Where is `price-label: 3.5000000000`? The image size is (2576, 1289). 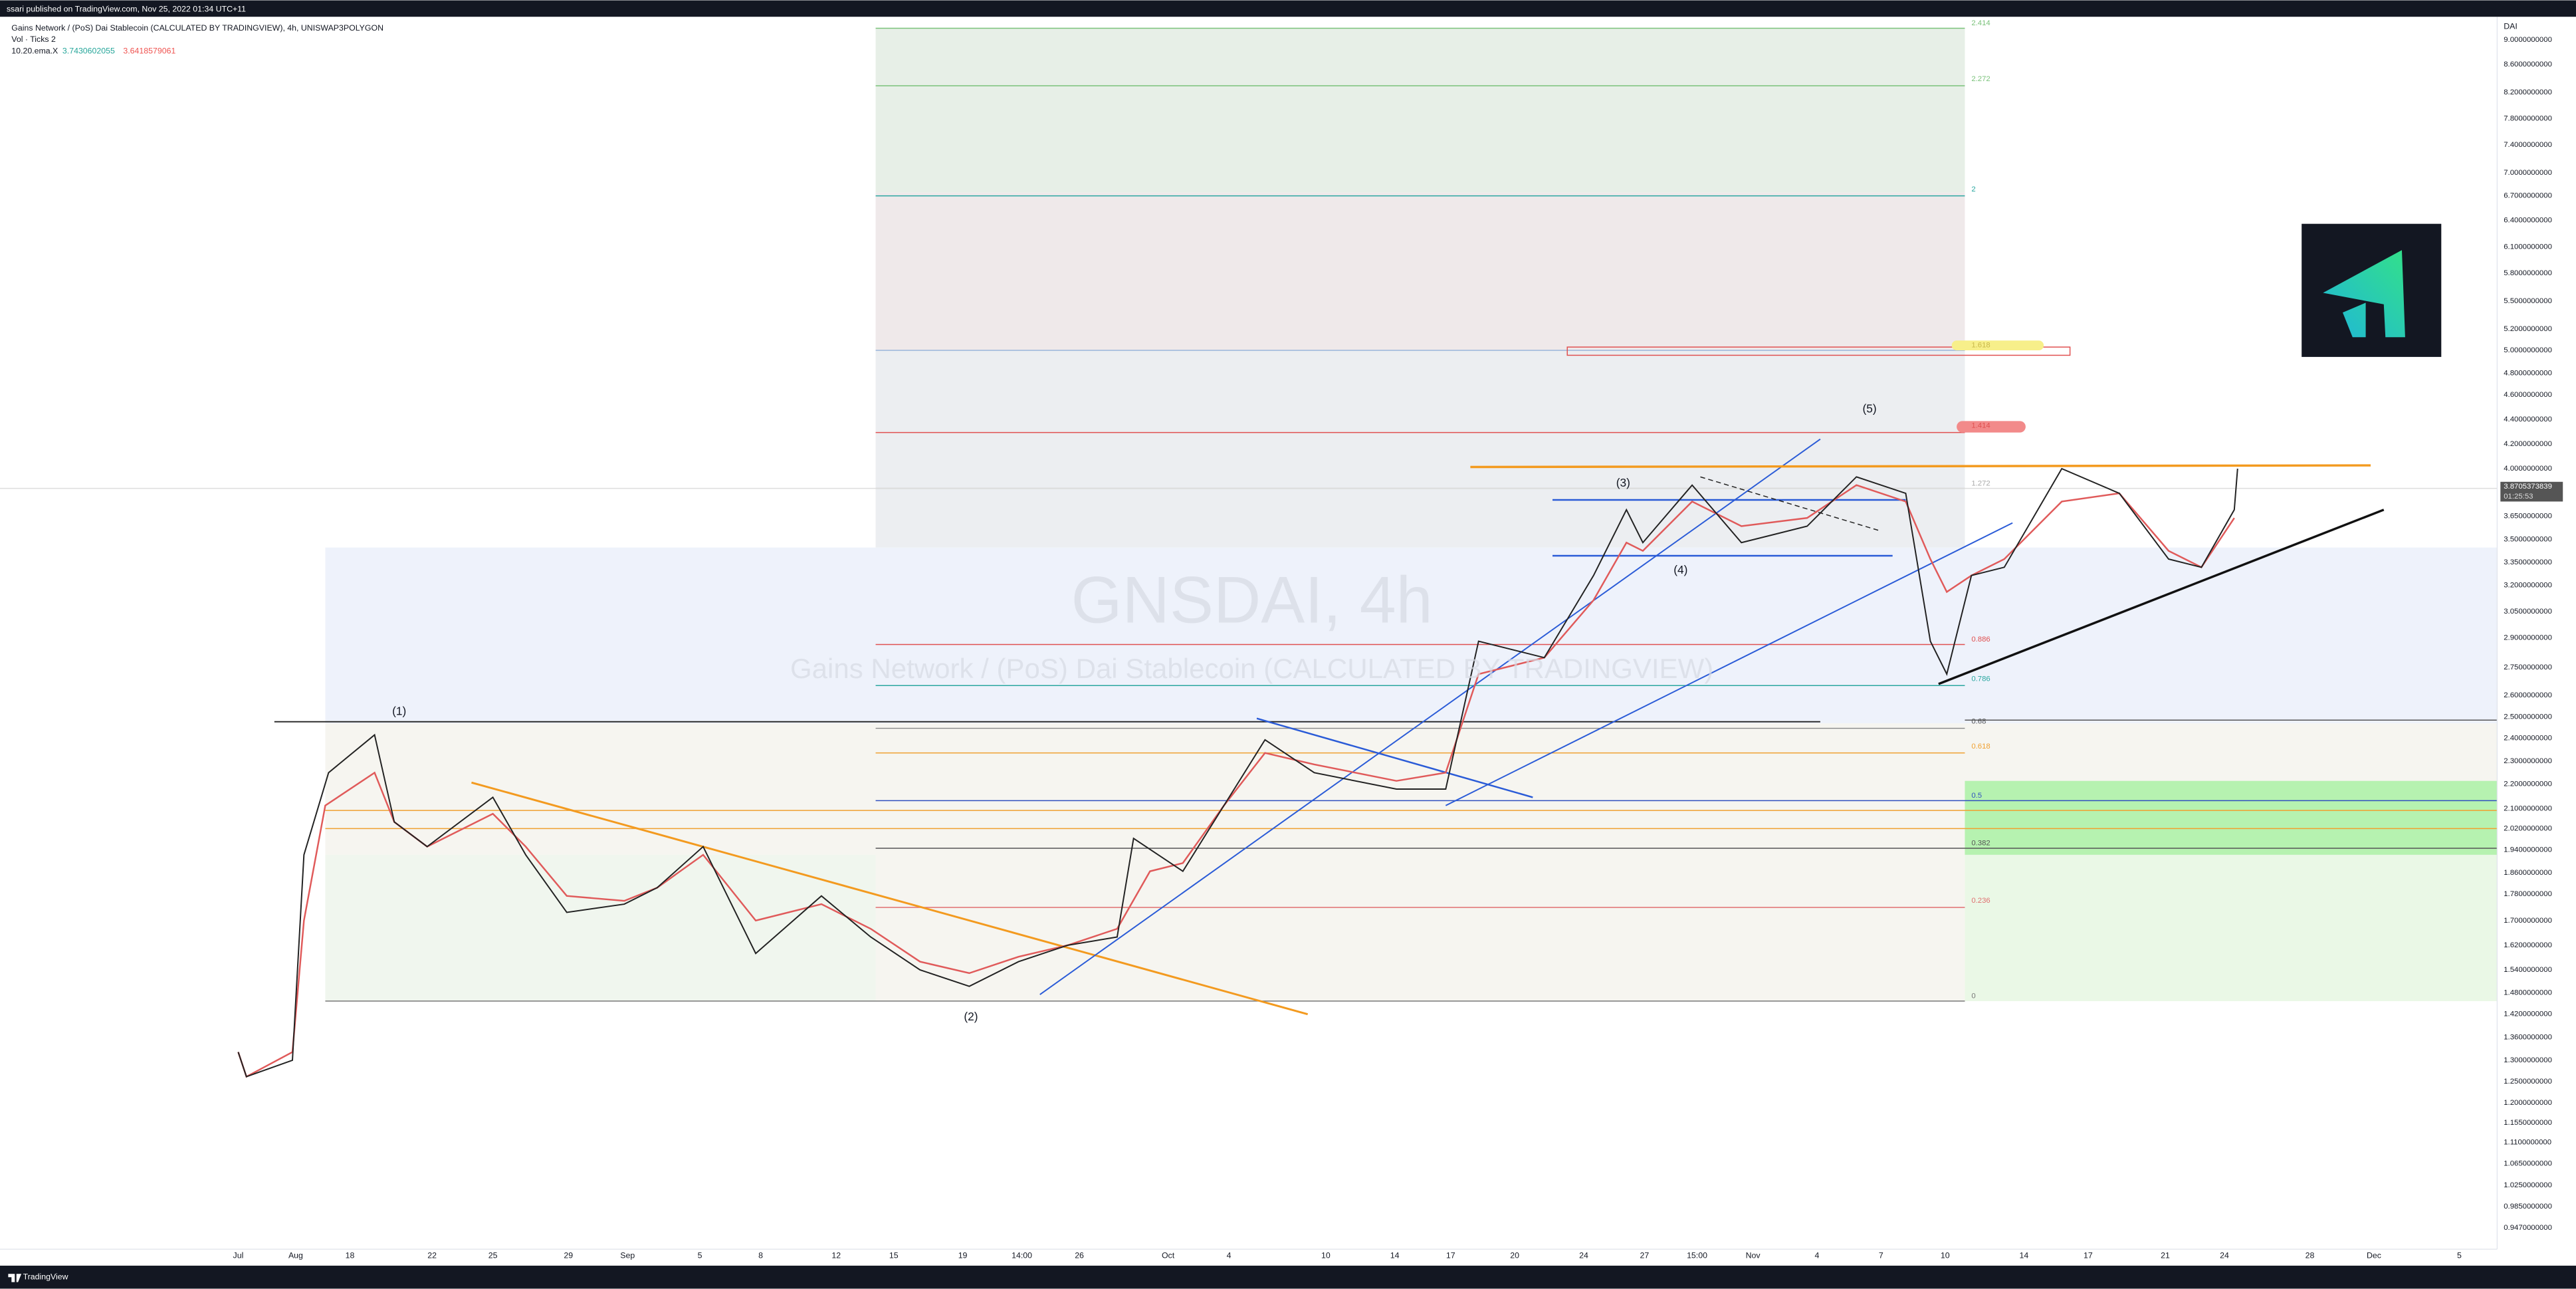
price-label: 3.5000000000 is located at coordinates (2528, 539).